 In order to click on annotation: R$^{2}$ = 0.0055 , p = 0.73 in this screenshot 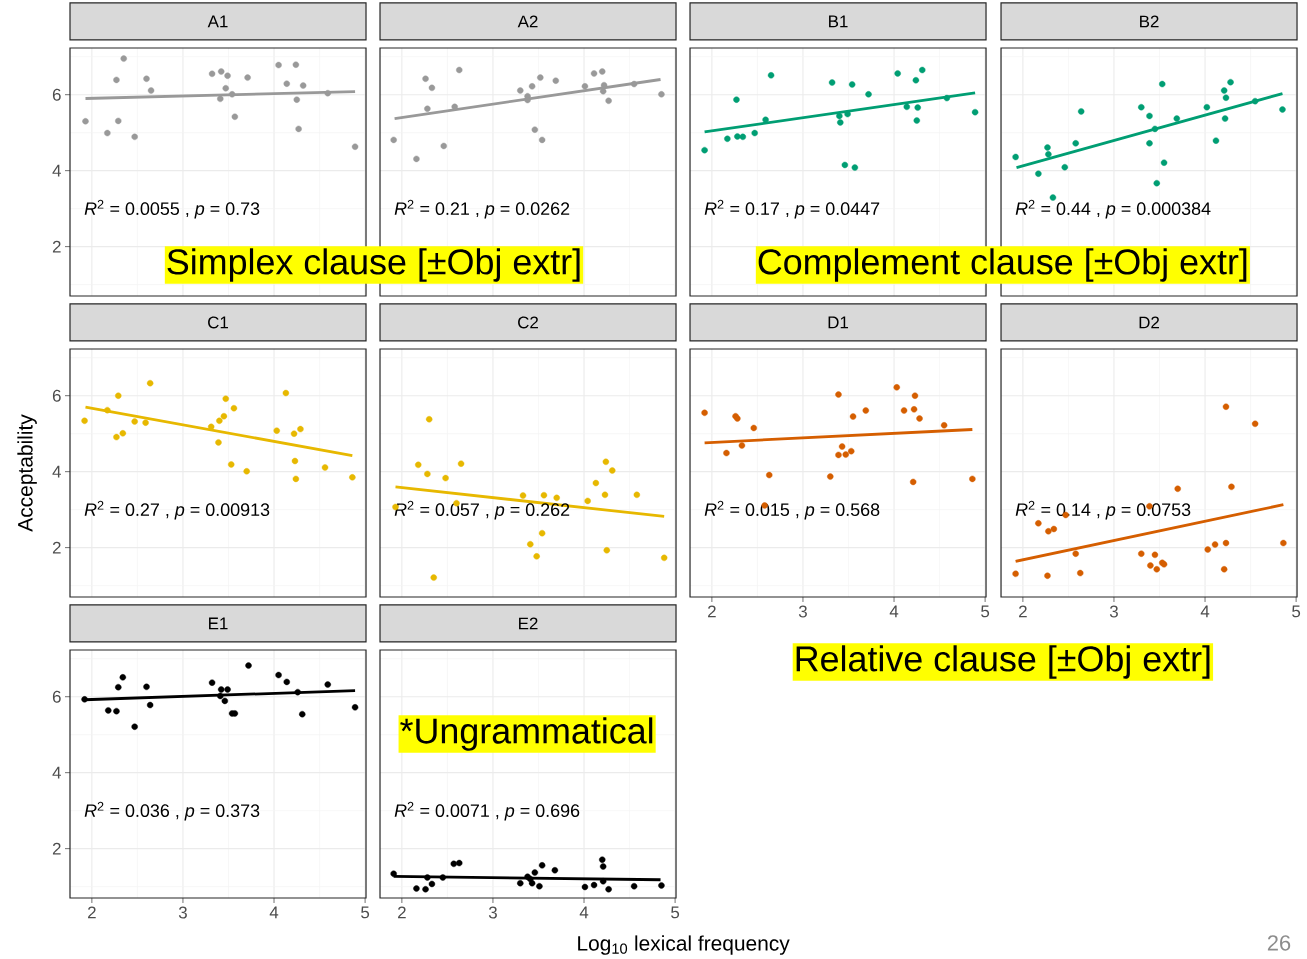, I will do `click(172, 209)`.